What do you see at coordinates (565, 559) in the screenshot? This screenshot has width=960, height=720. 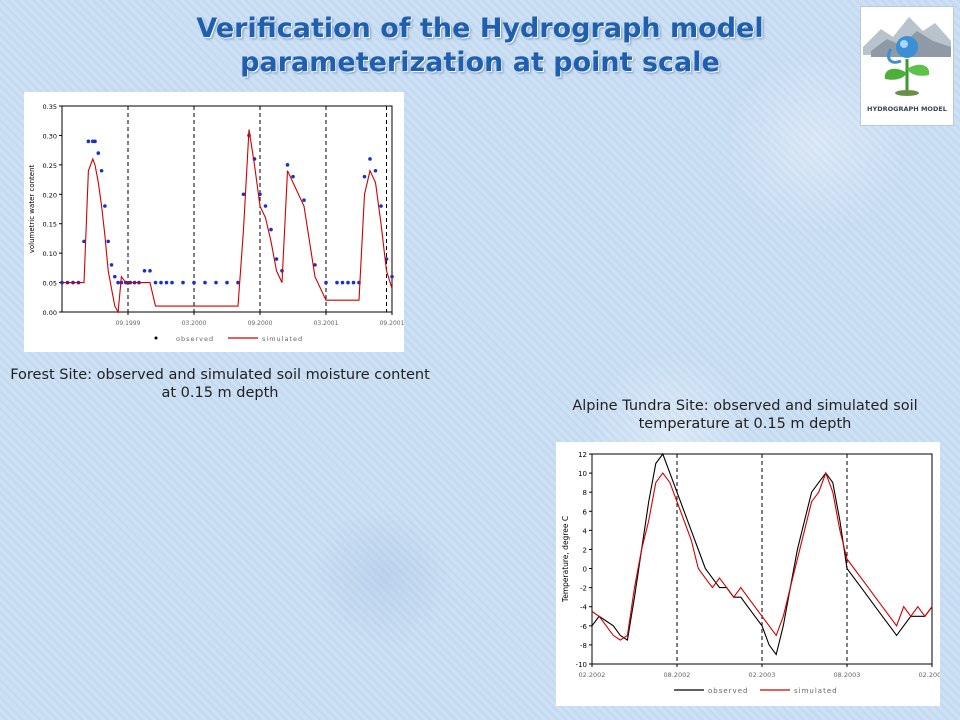 I see `y-axis-label: Temperature, degree C` at bounding box center [565, 559].